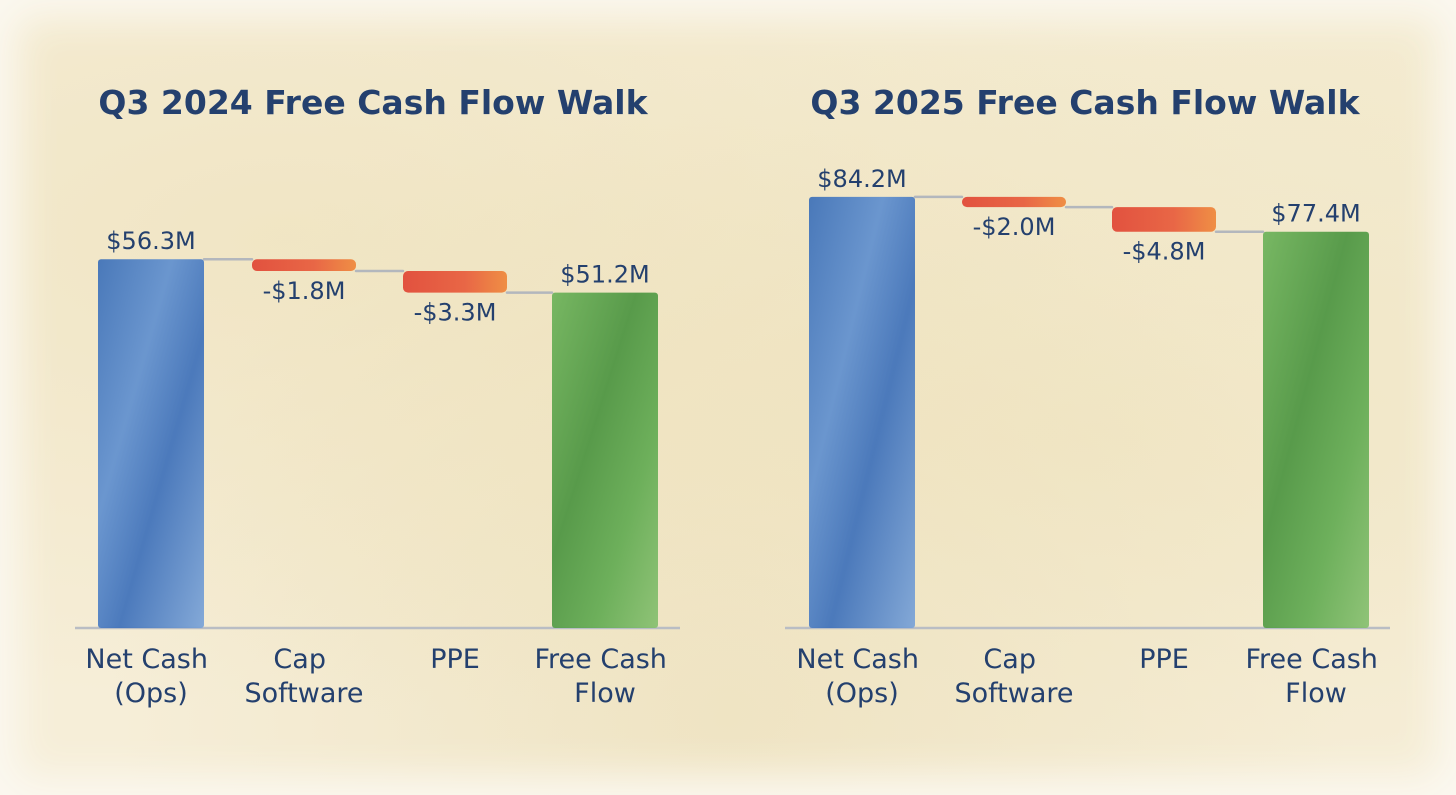 This screenshot has height=795, width=1456. I want to click on value-label-net-cash-ops: $84.2M, so click(861, 179).